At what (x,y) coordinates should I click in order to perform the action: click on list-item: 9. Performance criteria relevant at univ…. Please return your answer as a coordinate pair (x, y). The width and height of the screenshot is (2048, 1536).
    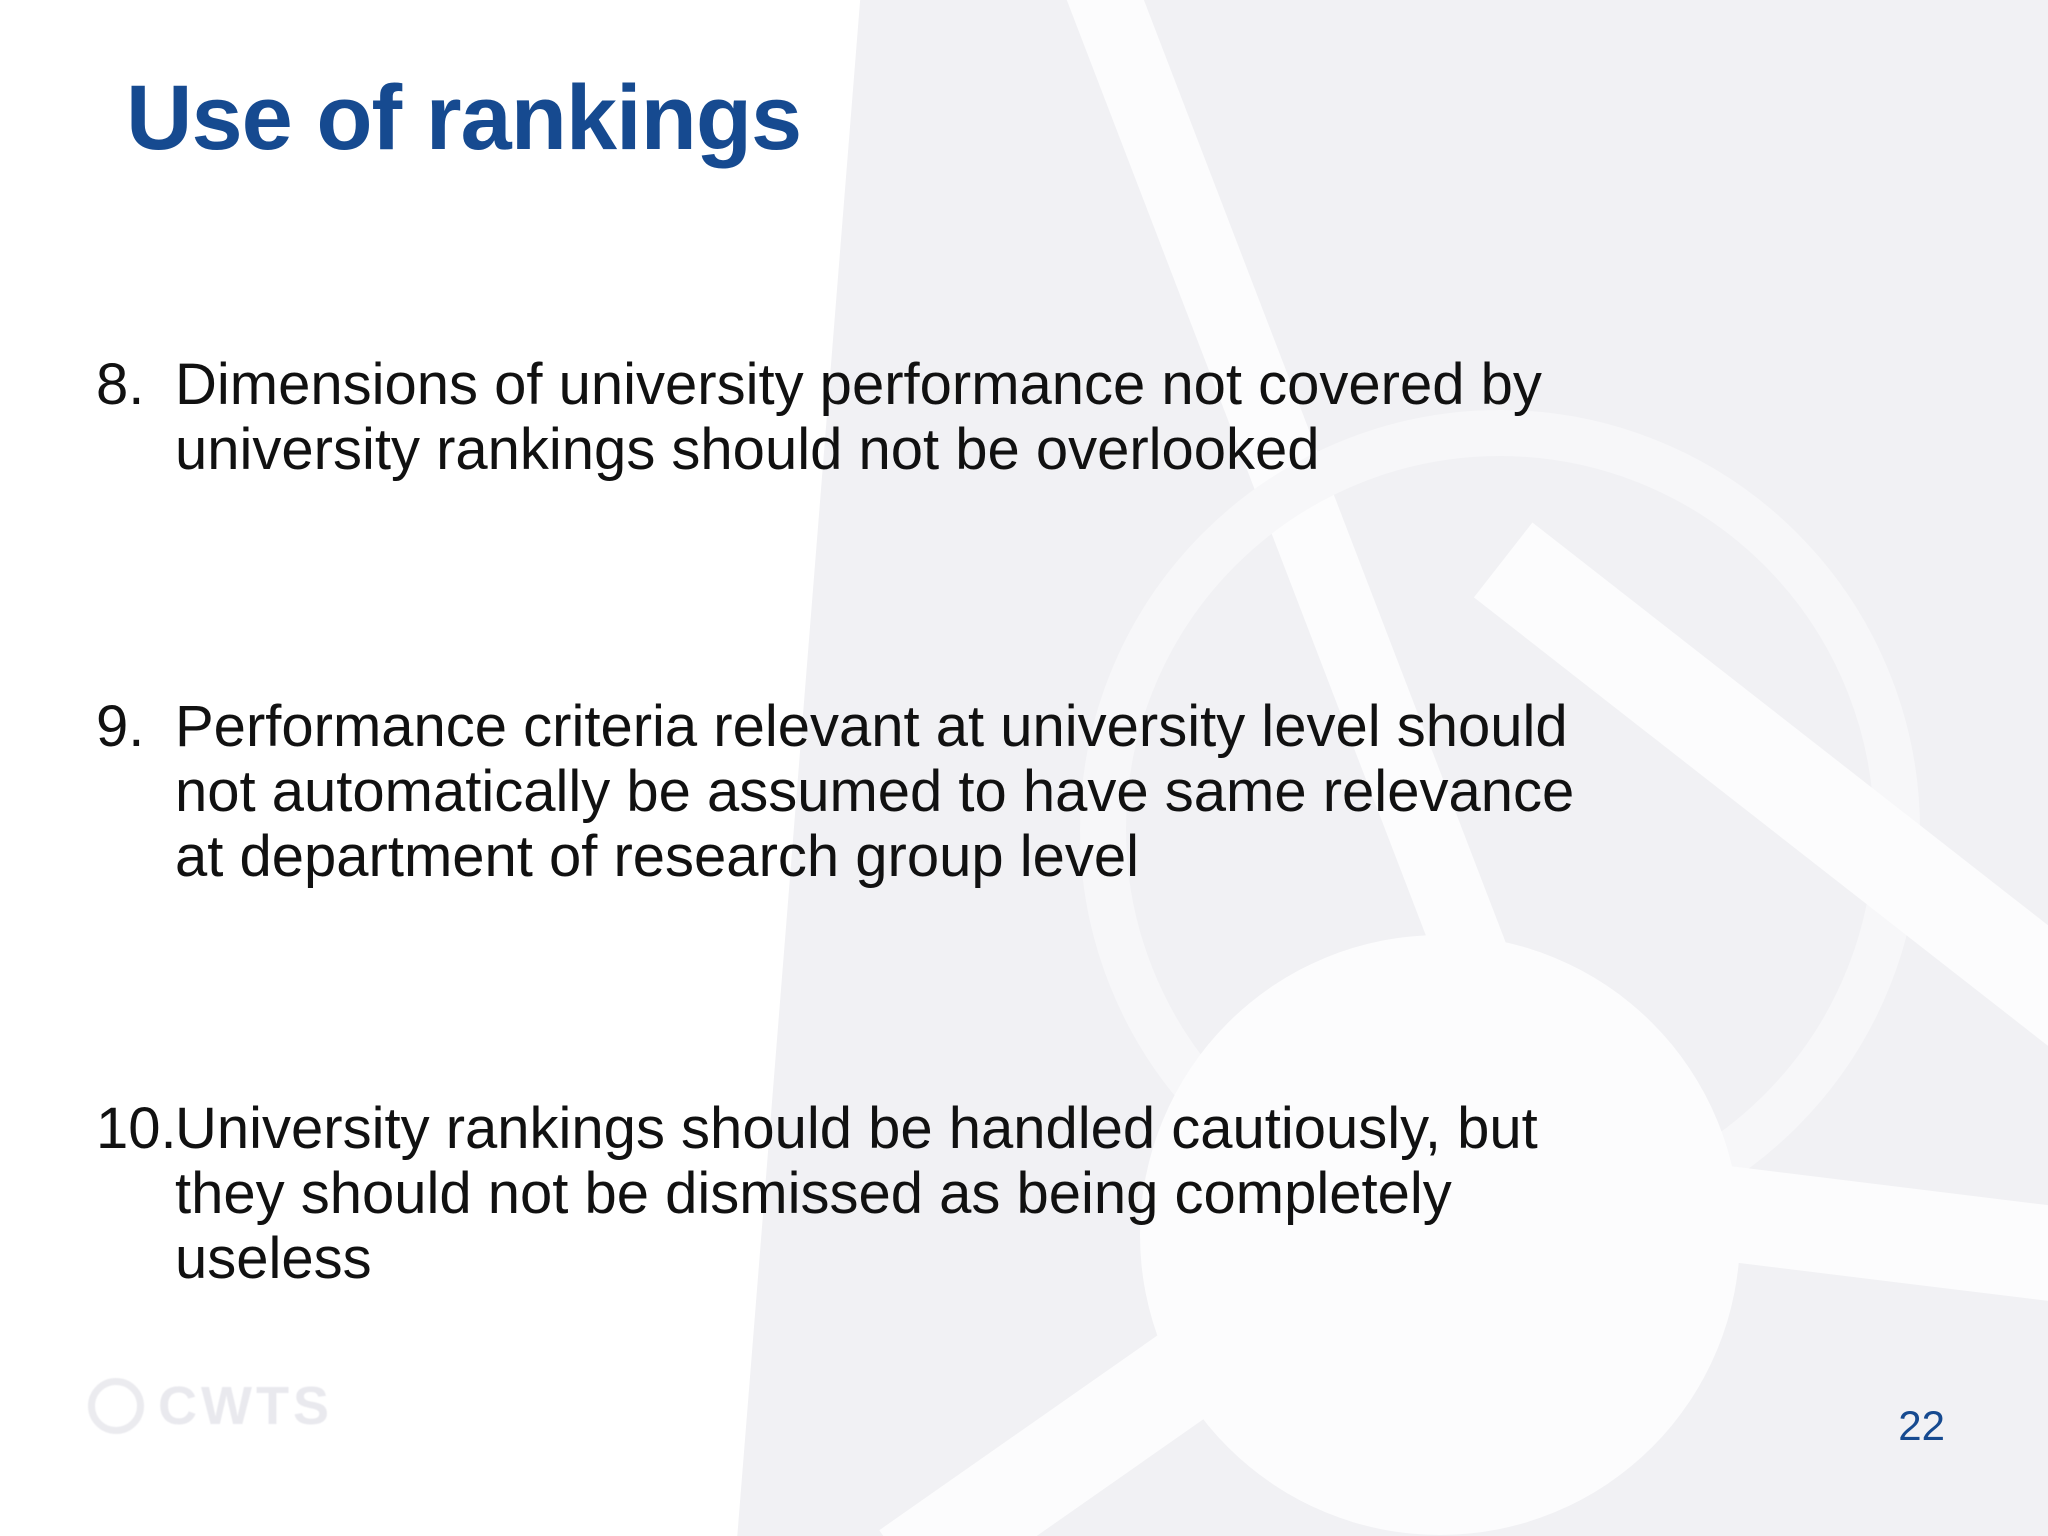
    Looking at the image, I should click on (835, 791).